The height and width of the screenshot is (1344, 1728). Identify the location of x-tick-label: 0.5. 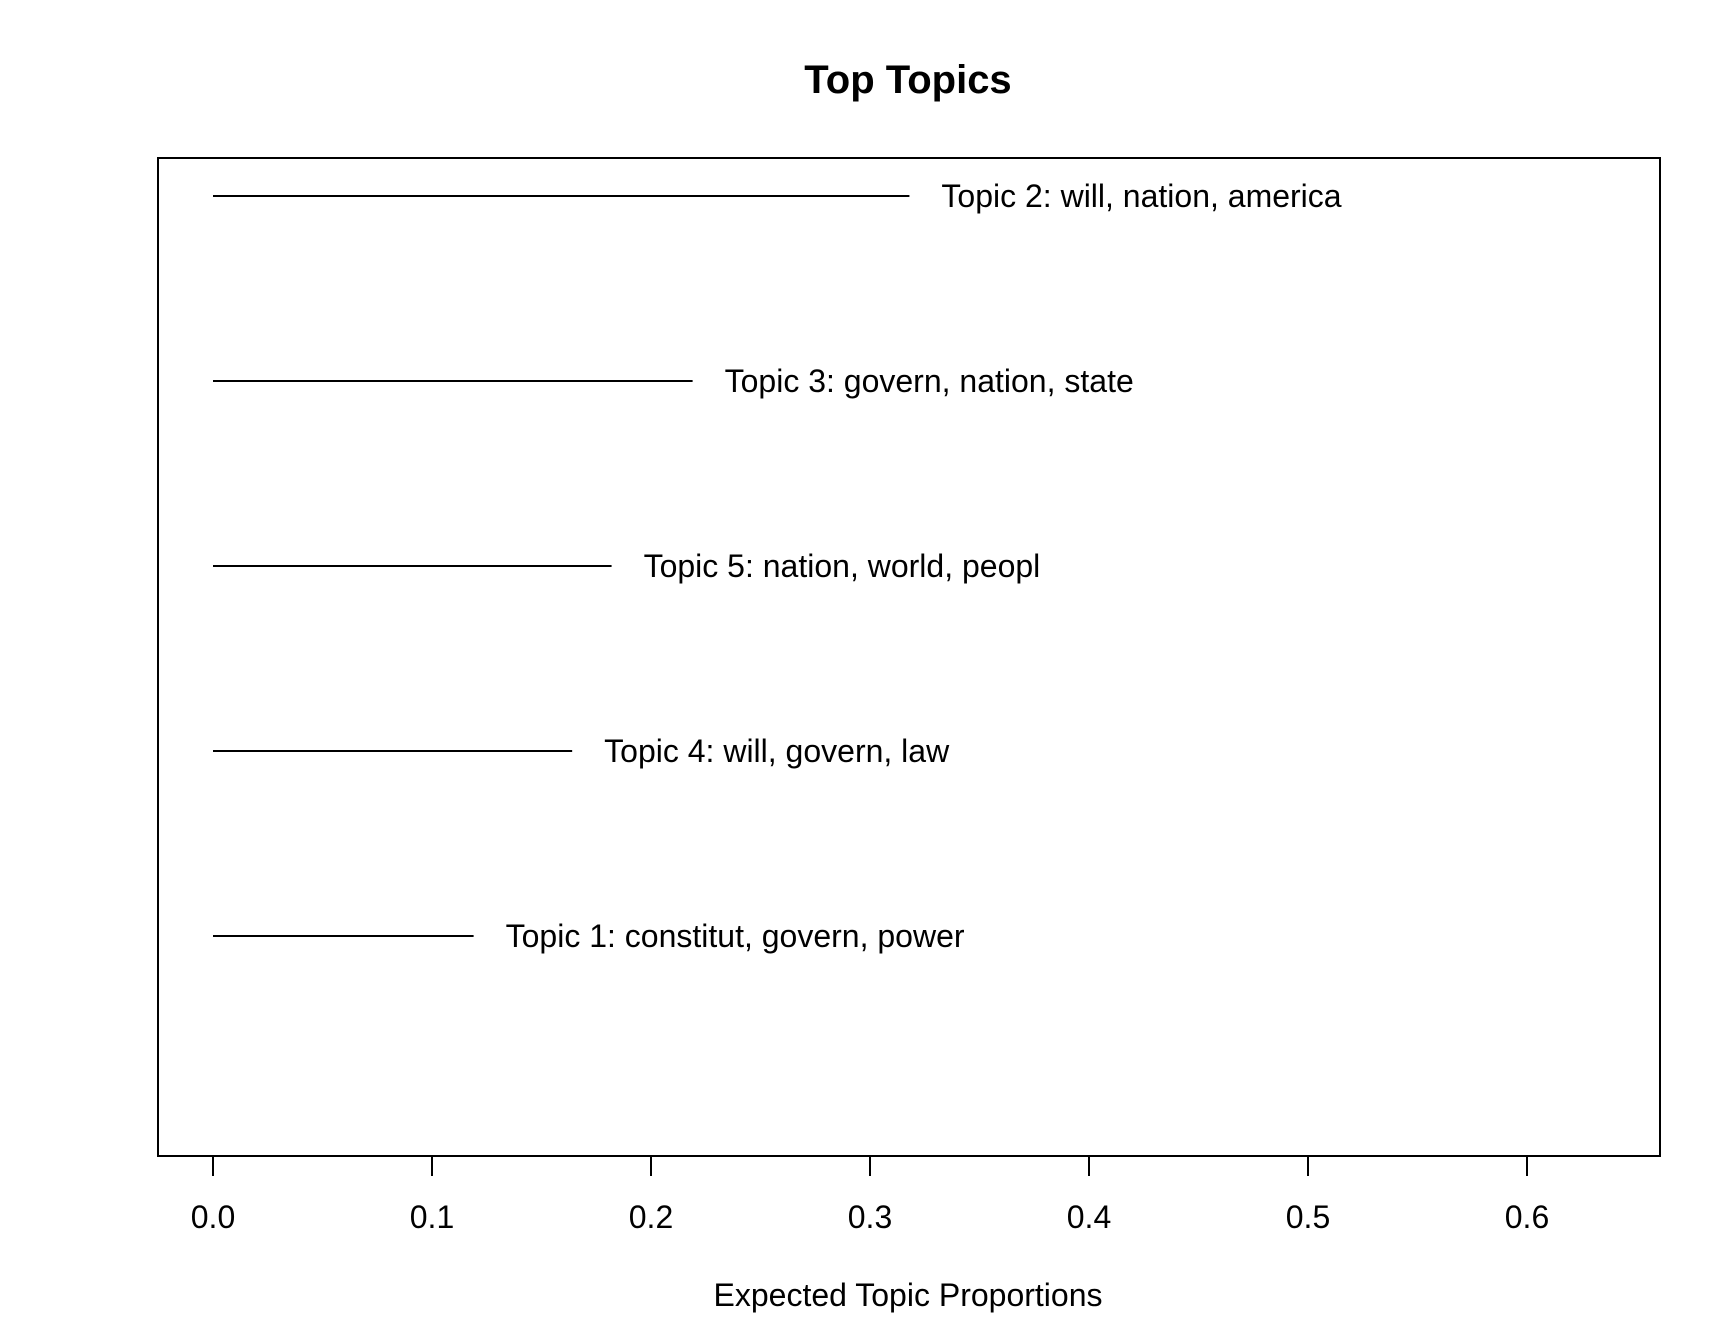
(1308, 1217).